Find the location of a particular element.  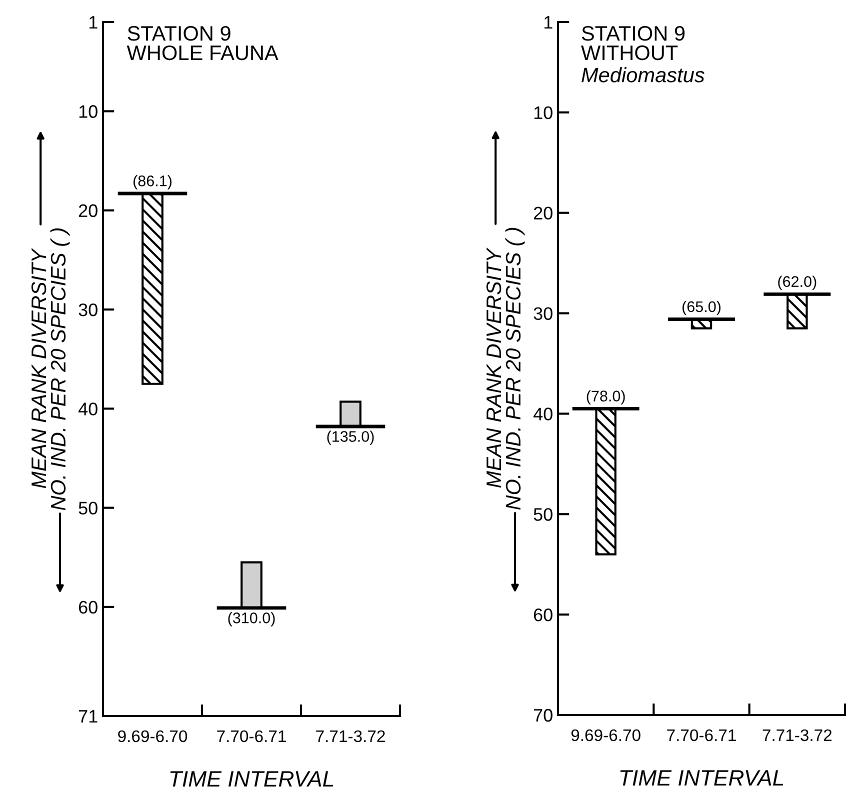

annotation: (86.1) is located at coordinates (152, 182).